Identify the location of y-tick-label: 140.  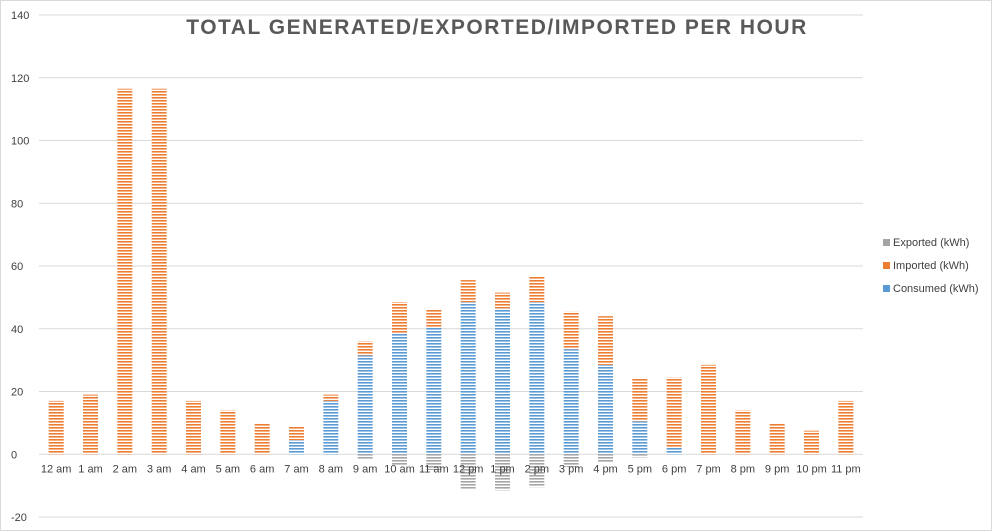
(20, 16).